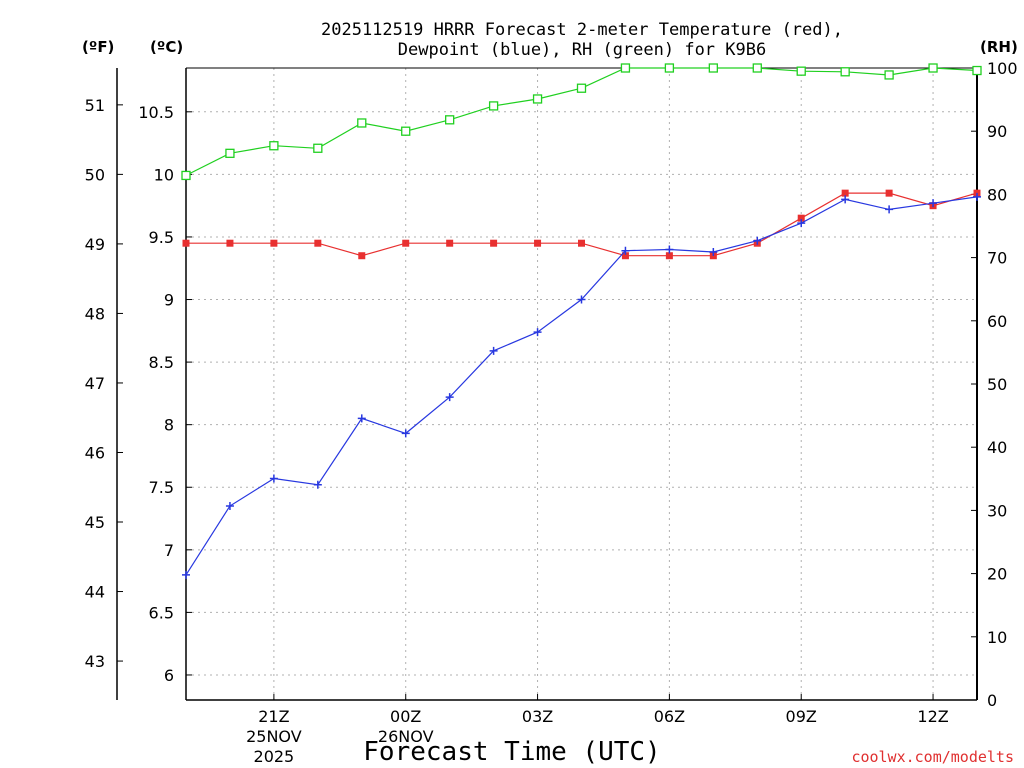 Image resolution: width=1024 pixels, height=768 pixels. I want to click on fahrenheit-tick-label-1: 44, so click(95, 592).